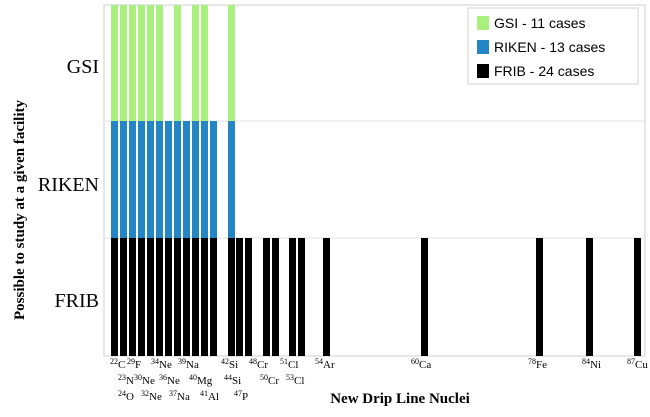 This screenshot has height=417, width=650. What do you see at coordinates (201, 380) in the screenshot?
I see `x-tick-40Mg: 40Mg` at bounding box center [201, 380].